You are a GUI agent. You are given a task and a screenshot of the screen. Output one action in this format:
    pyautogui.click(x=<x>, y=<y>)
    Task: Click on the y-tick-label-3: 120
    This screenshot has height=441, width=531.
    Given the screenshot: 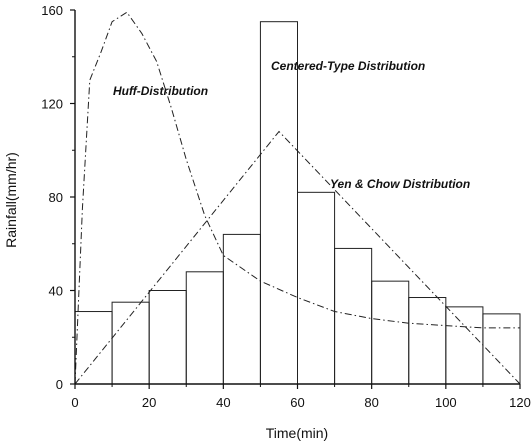 What is the action you would take?
    pyautogui.click(x=52, y=104)
    